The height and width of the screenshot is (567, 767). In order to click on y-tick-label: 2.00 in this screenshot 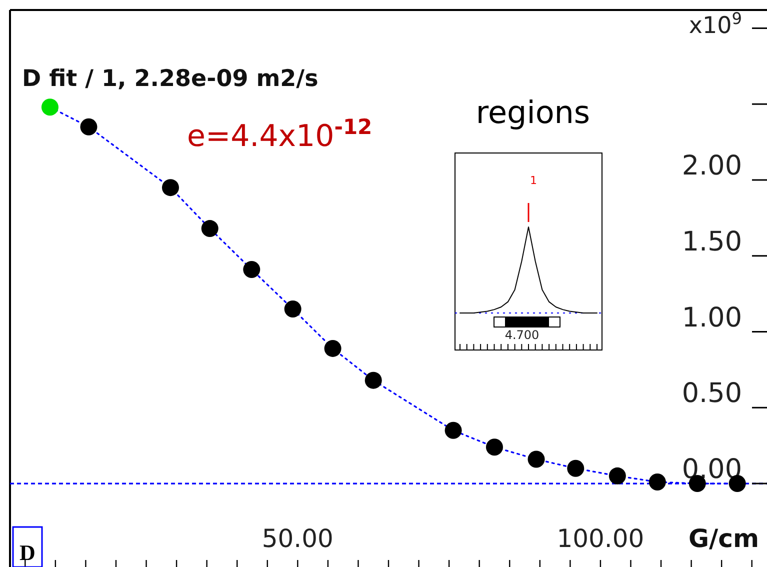, I will do `click(712, 166)`.